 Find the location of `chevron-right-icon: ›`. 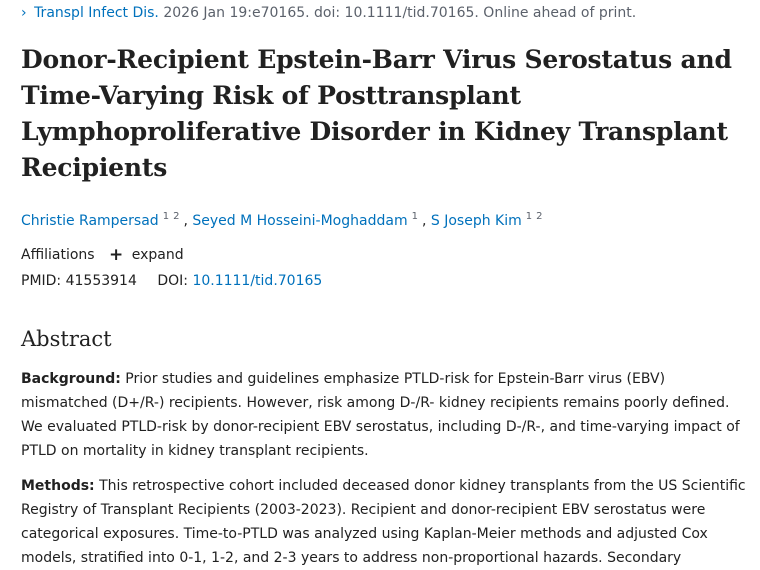

chevron-right-icon: › is located at coordinates (24, 13).